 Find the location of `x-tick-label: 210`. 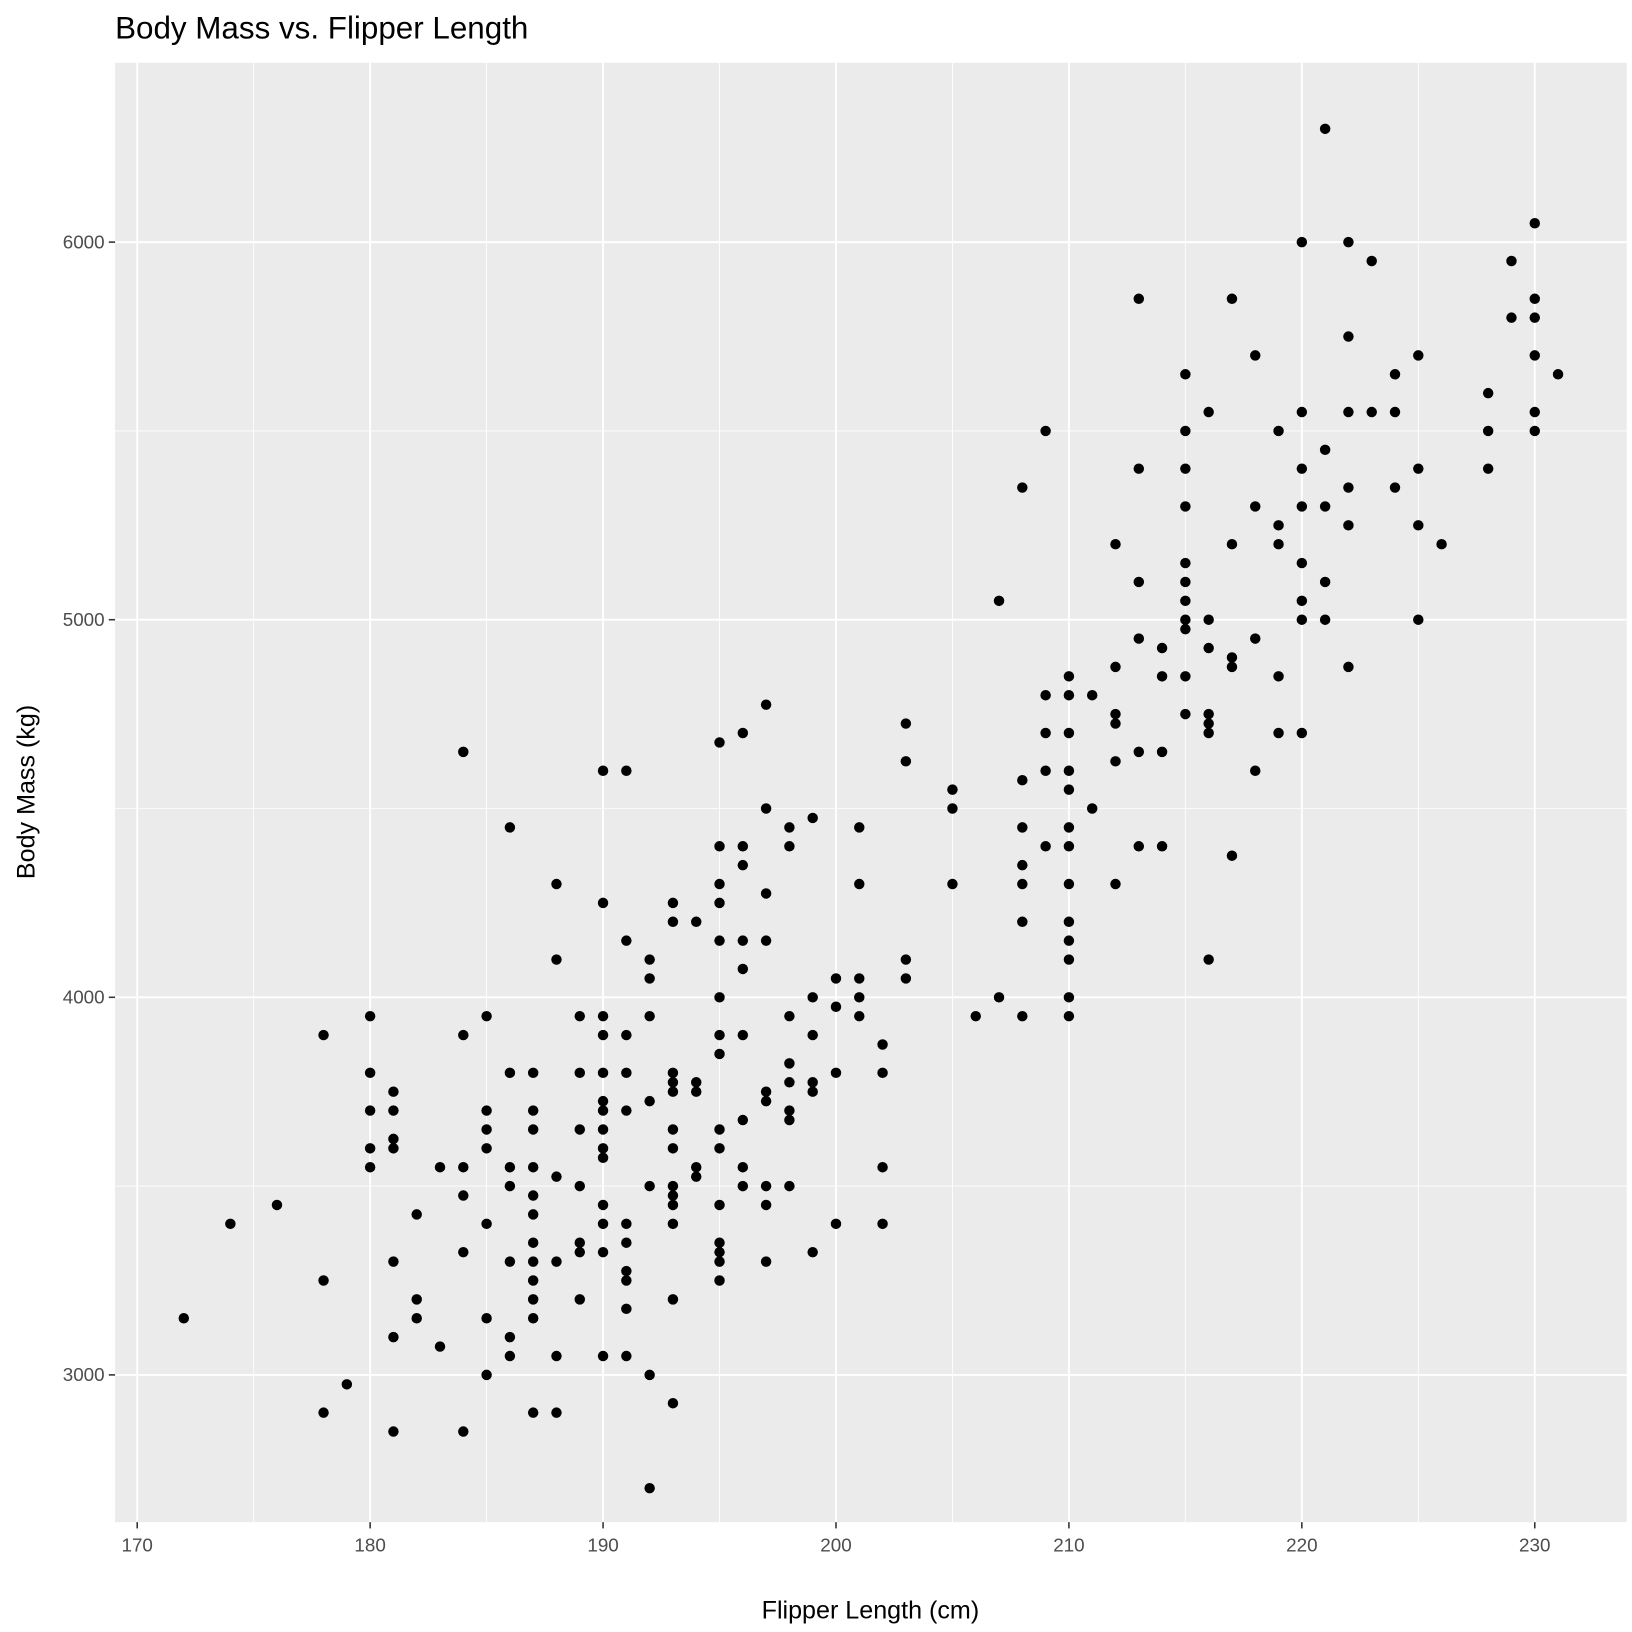

x-tick-label: 210 is located at coordinates (1068, 1544).